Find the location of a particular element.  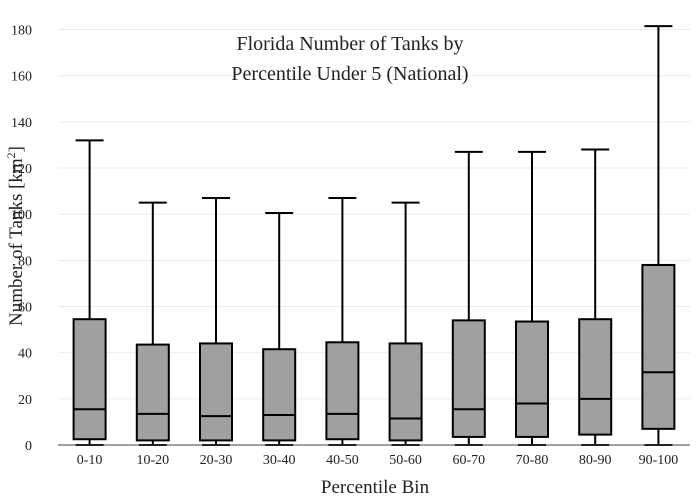

x-tick-label-30-40: 30-40 is located at coordinates (279, 460).